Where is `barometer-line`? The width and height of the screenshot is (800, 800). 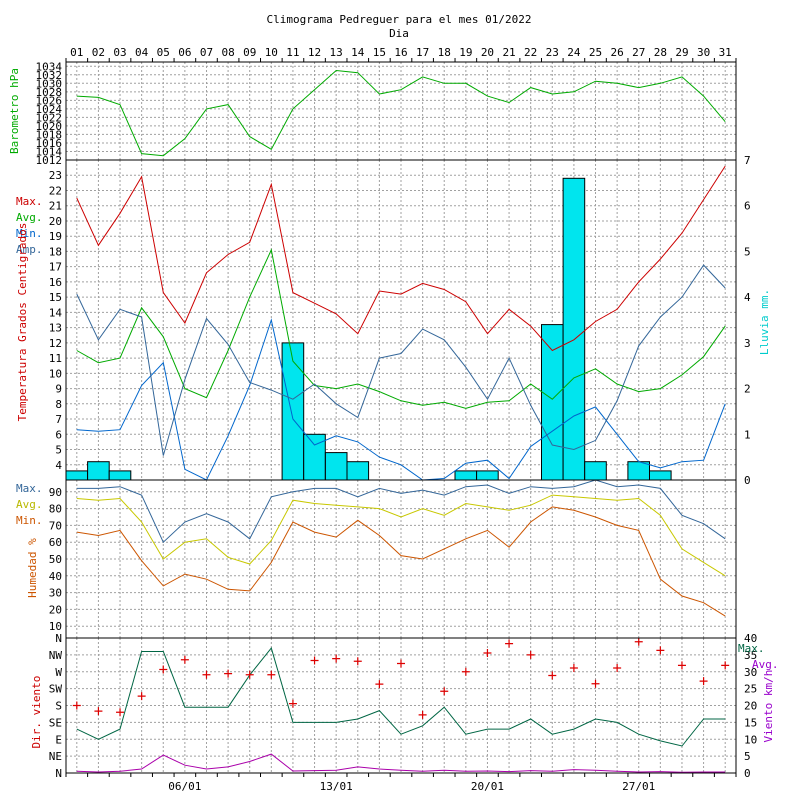 barometer-line is located at coordinates (401, 113).